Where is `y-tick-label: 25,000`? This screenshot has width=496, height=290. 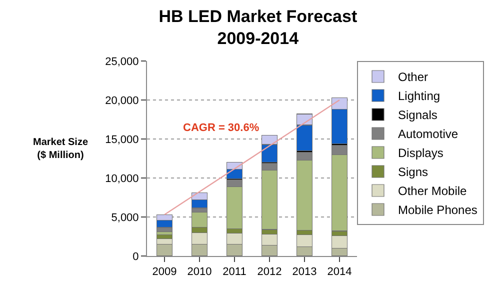
y-tick-label: 25,000 is located at coordinates (122, 62).